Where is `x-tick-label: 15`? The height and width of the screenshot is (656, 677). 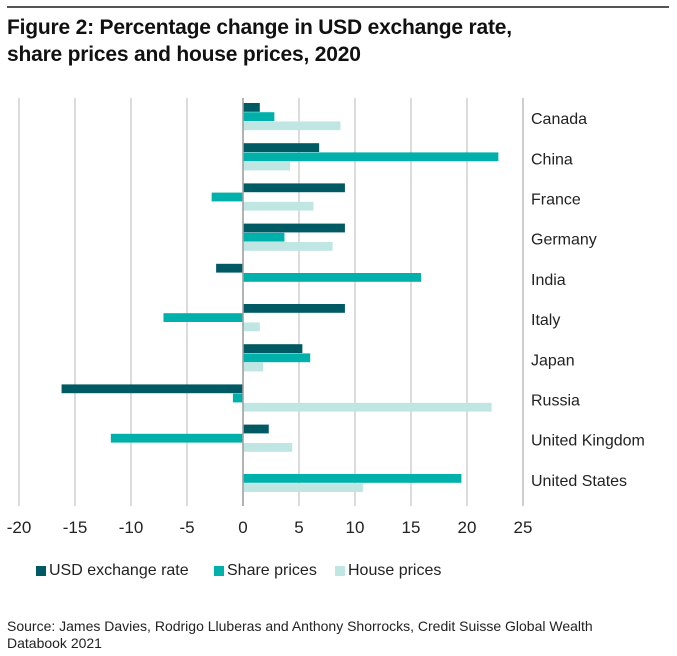
x-tick-label: 15 is located at coordinates (411, 527).